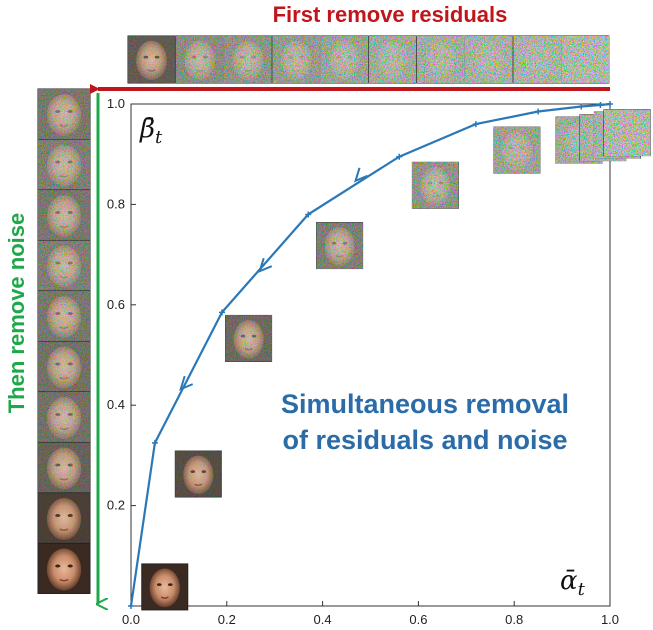 Image resolution: width=653 pixels, height=630 pixels. I want to click on y-tick-label: 0.4, so click(116, 404).